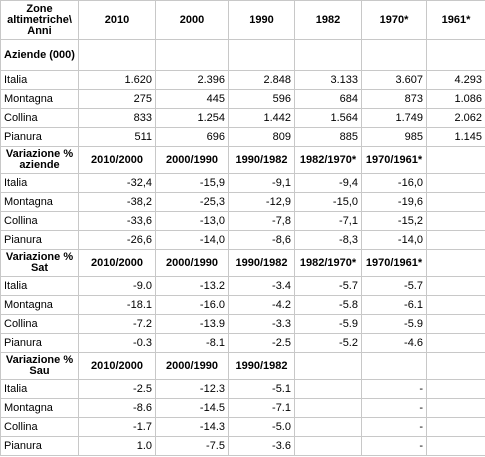 The height and width of the screenshot is (457, 485). I want to click on section-column-header: 1970/1961*, so click(394, 263).